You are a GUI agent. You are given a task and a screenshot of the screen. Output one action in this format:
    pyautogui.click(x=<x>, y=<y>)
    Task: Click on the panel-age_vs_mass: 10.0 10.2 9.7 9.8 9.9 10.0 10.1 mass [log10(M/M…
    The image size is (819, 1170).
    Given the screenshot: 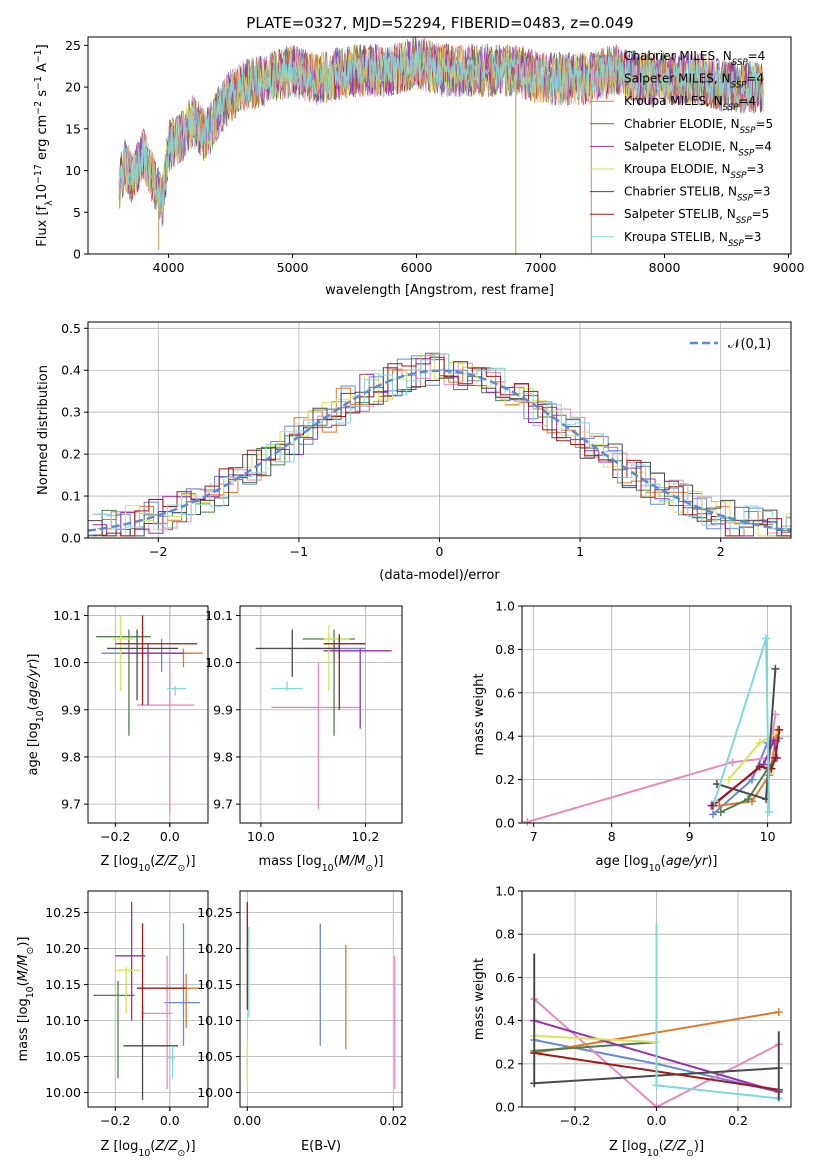 What is the action you would take?
    pyautogui.click(x=304, y=739)
    